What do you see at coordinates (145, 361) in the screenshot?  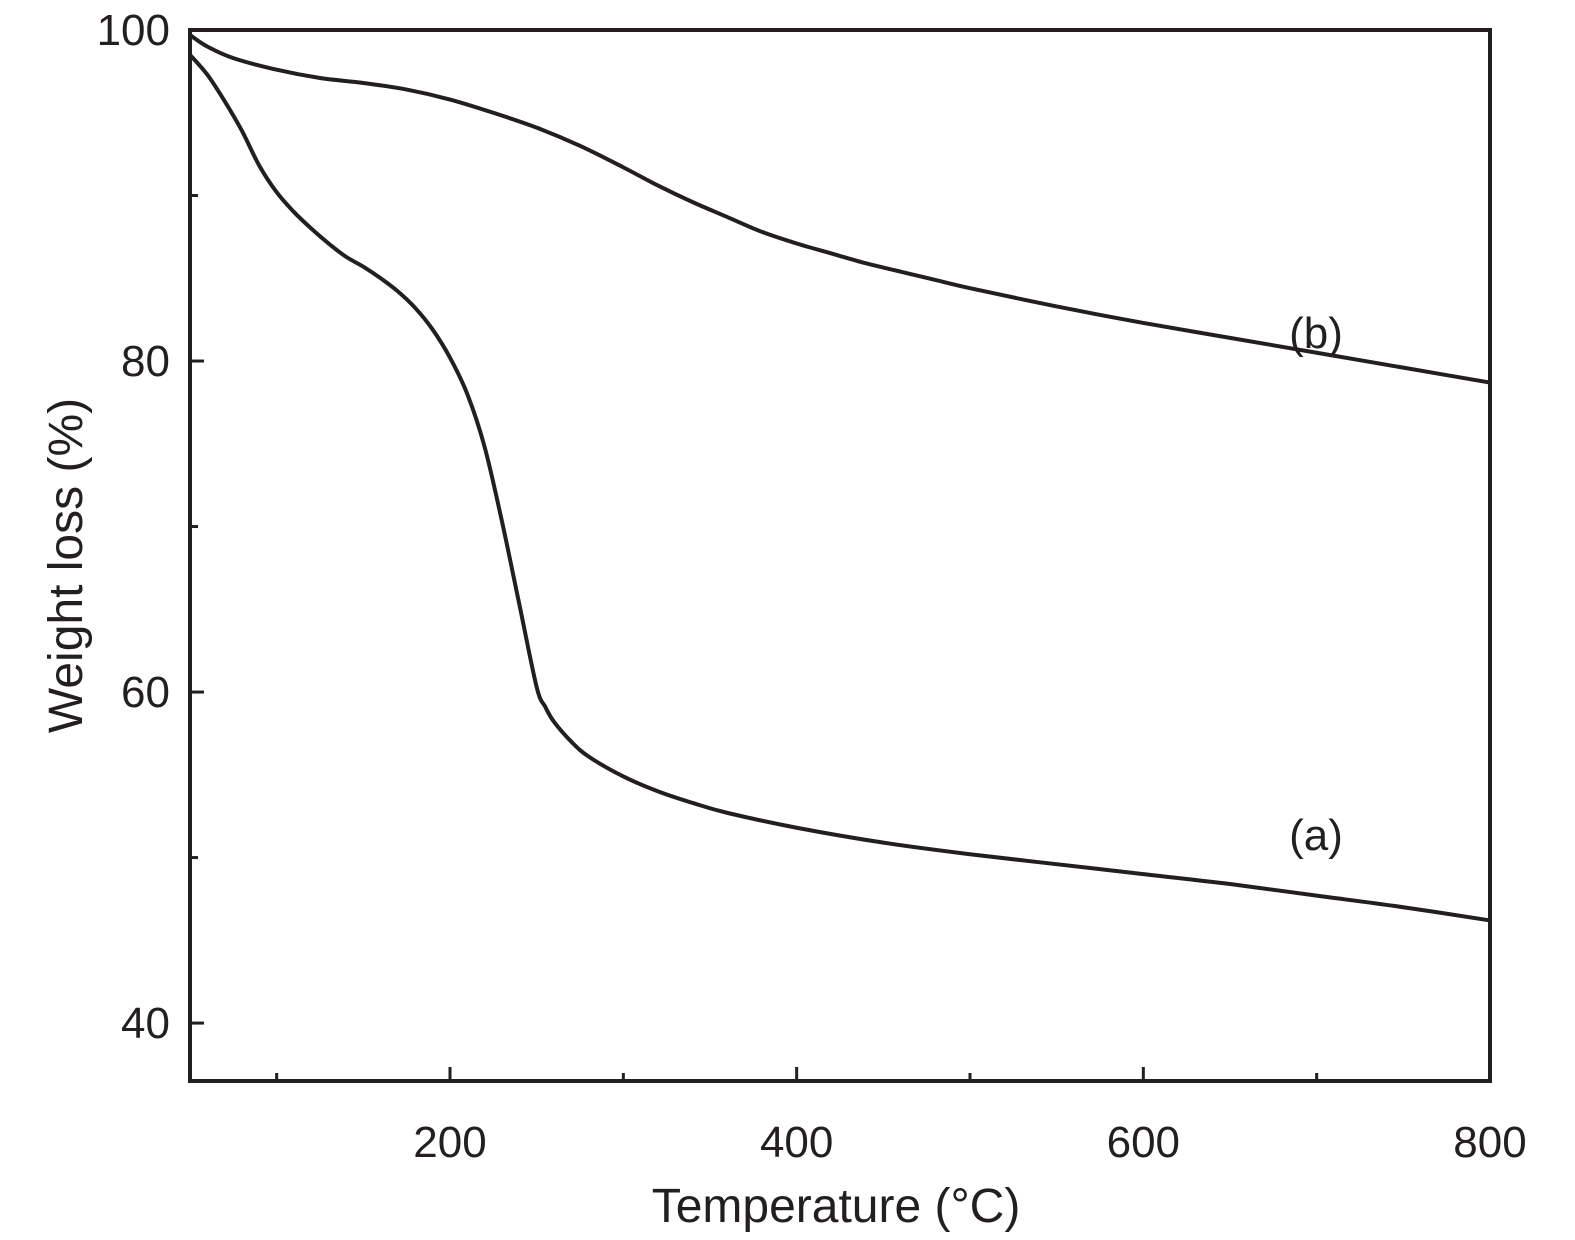 I see `y-tick-label: 80` at bounding box center [145, 361].